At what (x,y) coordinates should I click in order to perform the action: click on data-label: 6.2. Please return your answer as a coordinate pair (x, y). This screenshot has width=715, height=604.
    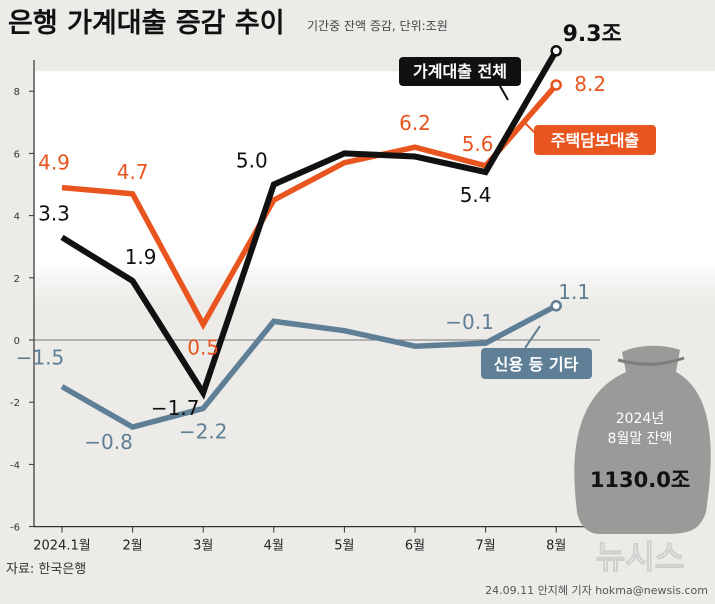
    Looking at the image, I should click on (415, 123).